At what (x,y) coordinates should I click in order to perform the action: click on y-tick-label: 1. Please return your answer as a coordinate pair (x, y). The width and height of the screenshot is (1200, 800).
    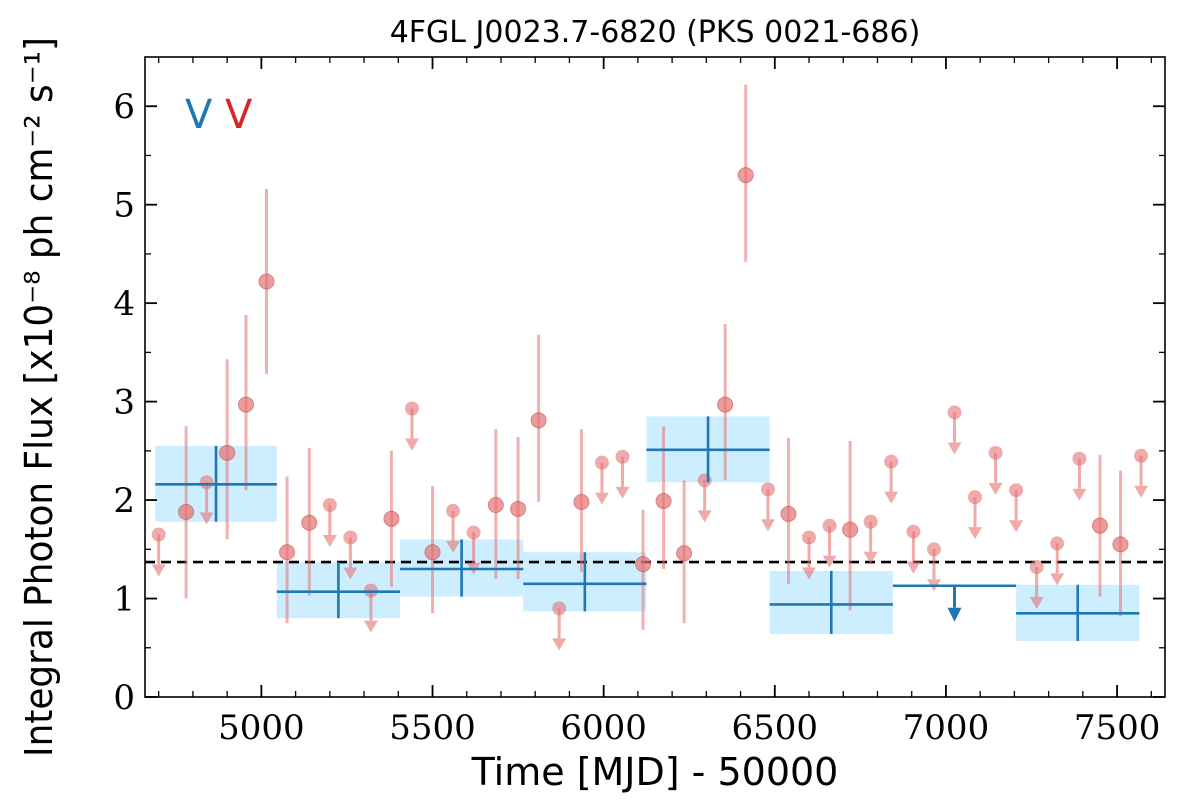
    Looking at the image, I should click on (124, 600).